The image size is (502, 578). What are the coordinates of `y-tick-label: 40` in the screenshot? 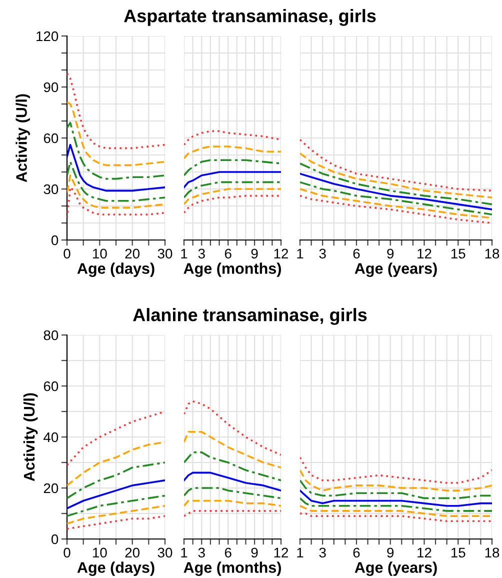 It's located at (51, 437).